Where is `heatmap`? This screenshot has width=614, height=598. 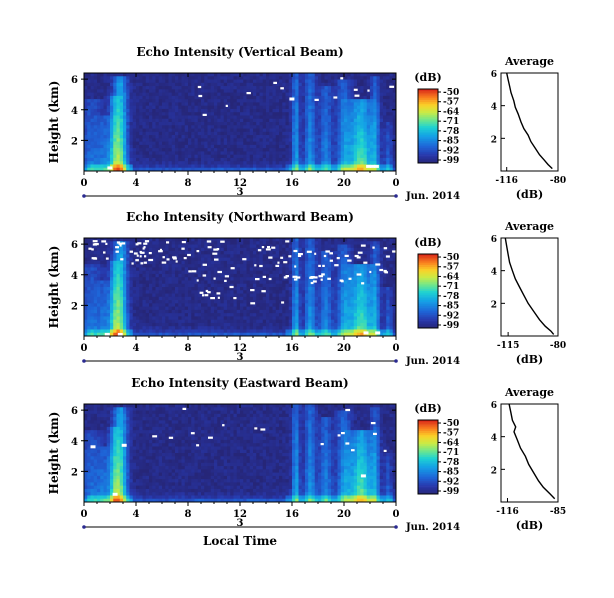 heatmap is located at coordinates (240, 287).